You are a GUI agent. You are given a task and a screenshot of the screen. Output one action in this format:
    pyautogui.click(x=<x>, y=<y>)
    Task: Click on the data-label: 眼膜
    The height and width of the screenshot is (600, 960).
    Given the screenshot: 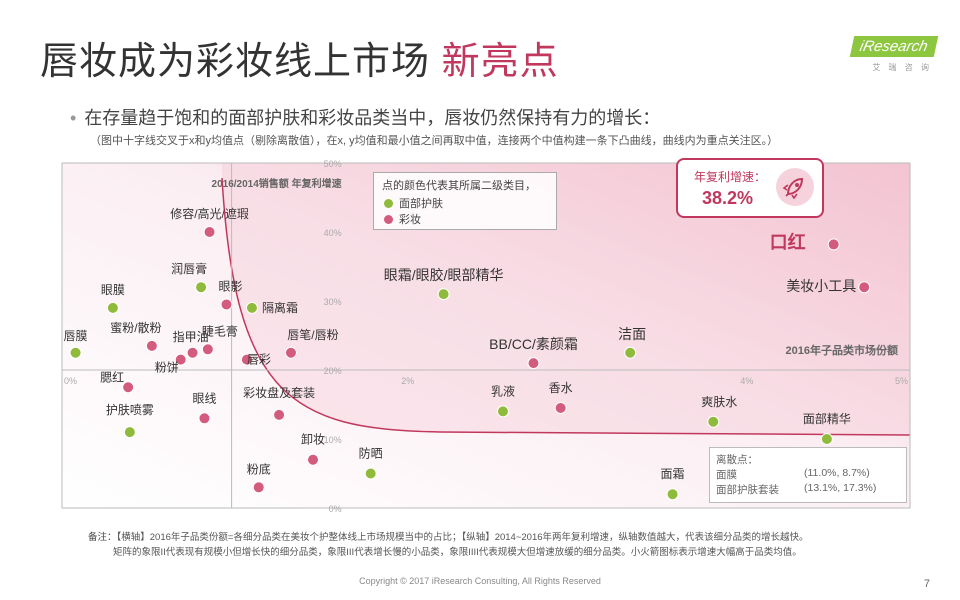 What is the action you would take?
    pyautogui.click(x=113, y=290)
    